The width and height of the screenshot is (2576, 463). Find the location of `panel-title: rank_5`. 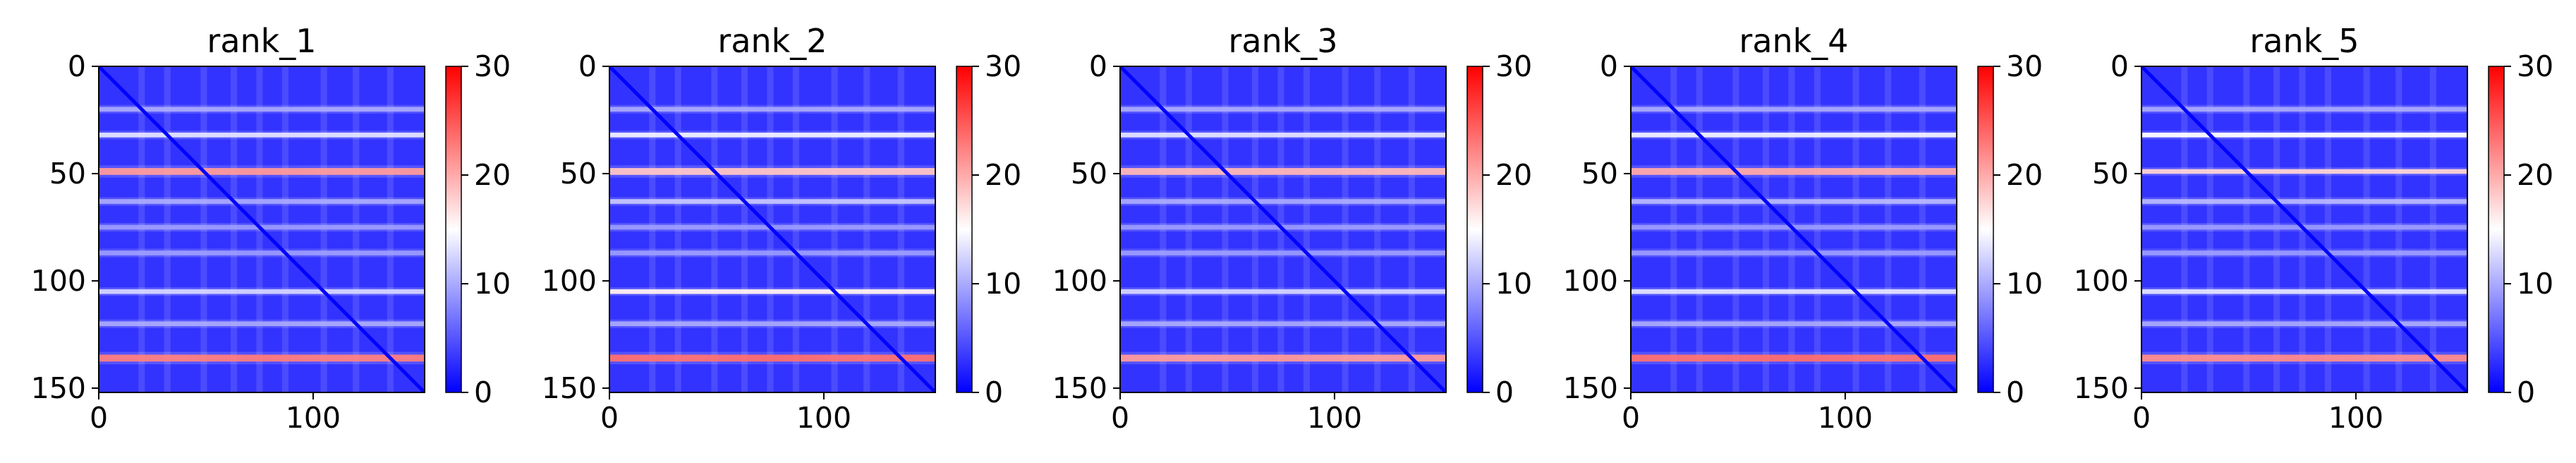

panel-title: rank_5 is located at coordinates (2304, 41).